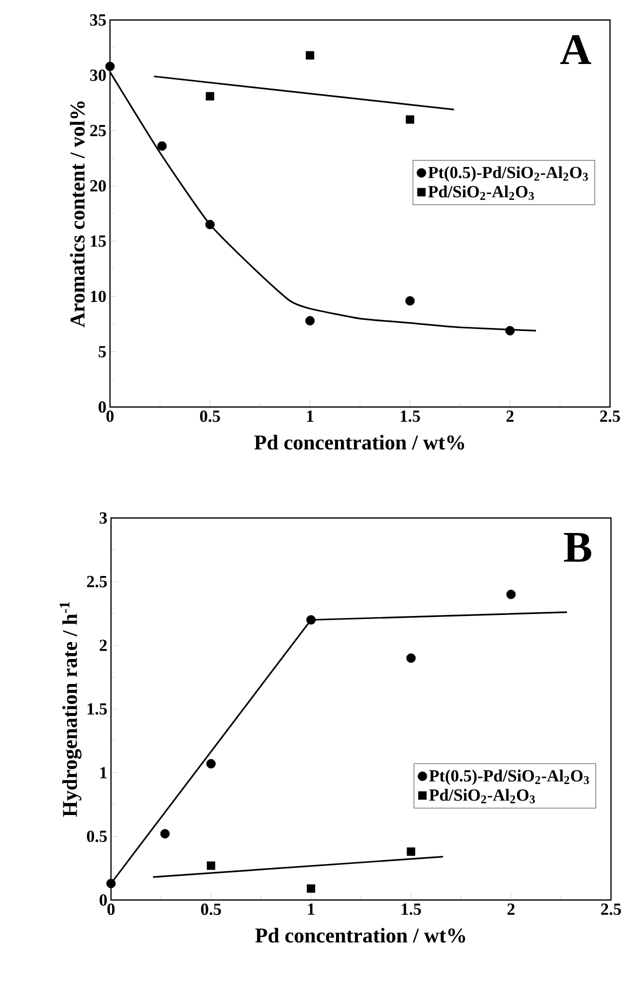  Describe the element at coordinates (111, 909) in the screenshot. I see `x-tick-label: 0` at that location.